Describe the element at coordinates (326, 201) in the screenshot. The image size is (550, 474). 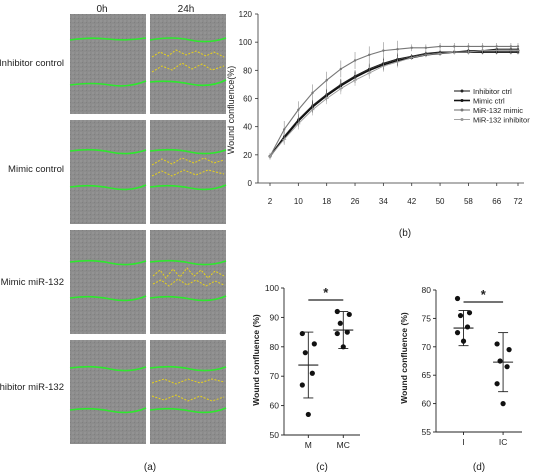
I see `panel-b-x-tick-label: 18` at that location.